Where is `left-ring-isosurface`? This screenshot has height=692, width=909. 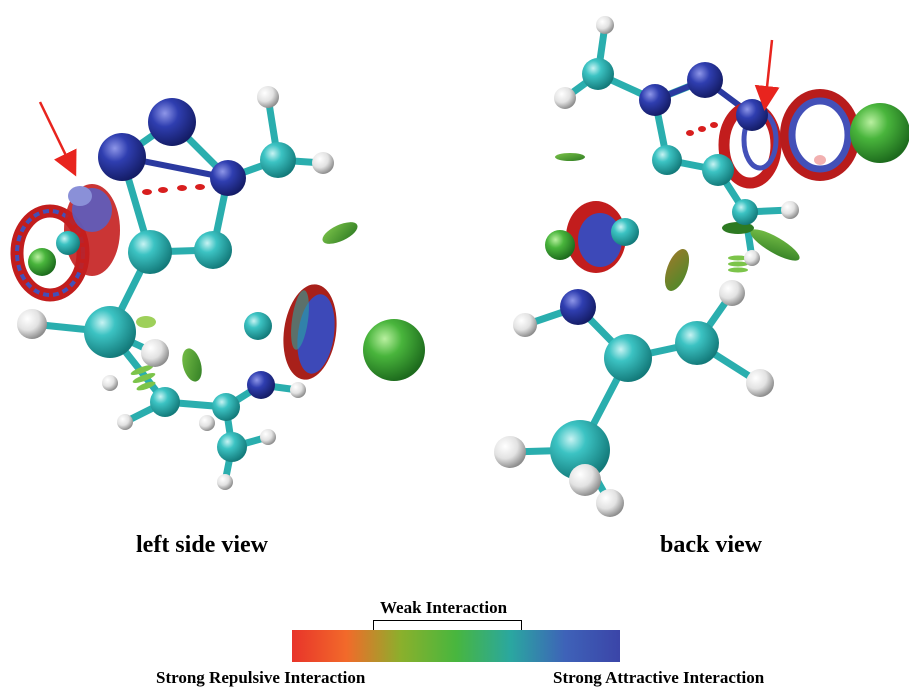 left-ring-isosurface is located at coordinates (65, 243).